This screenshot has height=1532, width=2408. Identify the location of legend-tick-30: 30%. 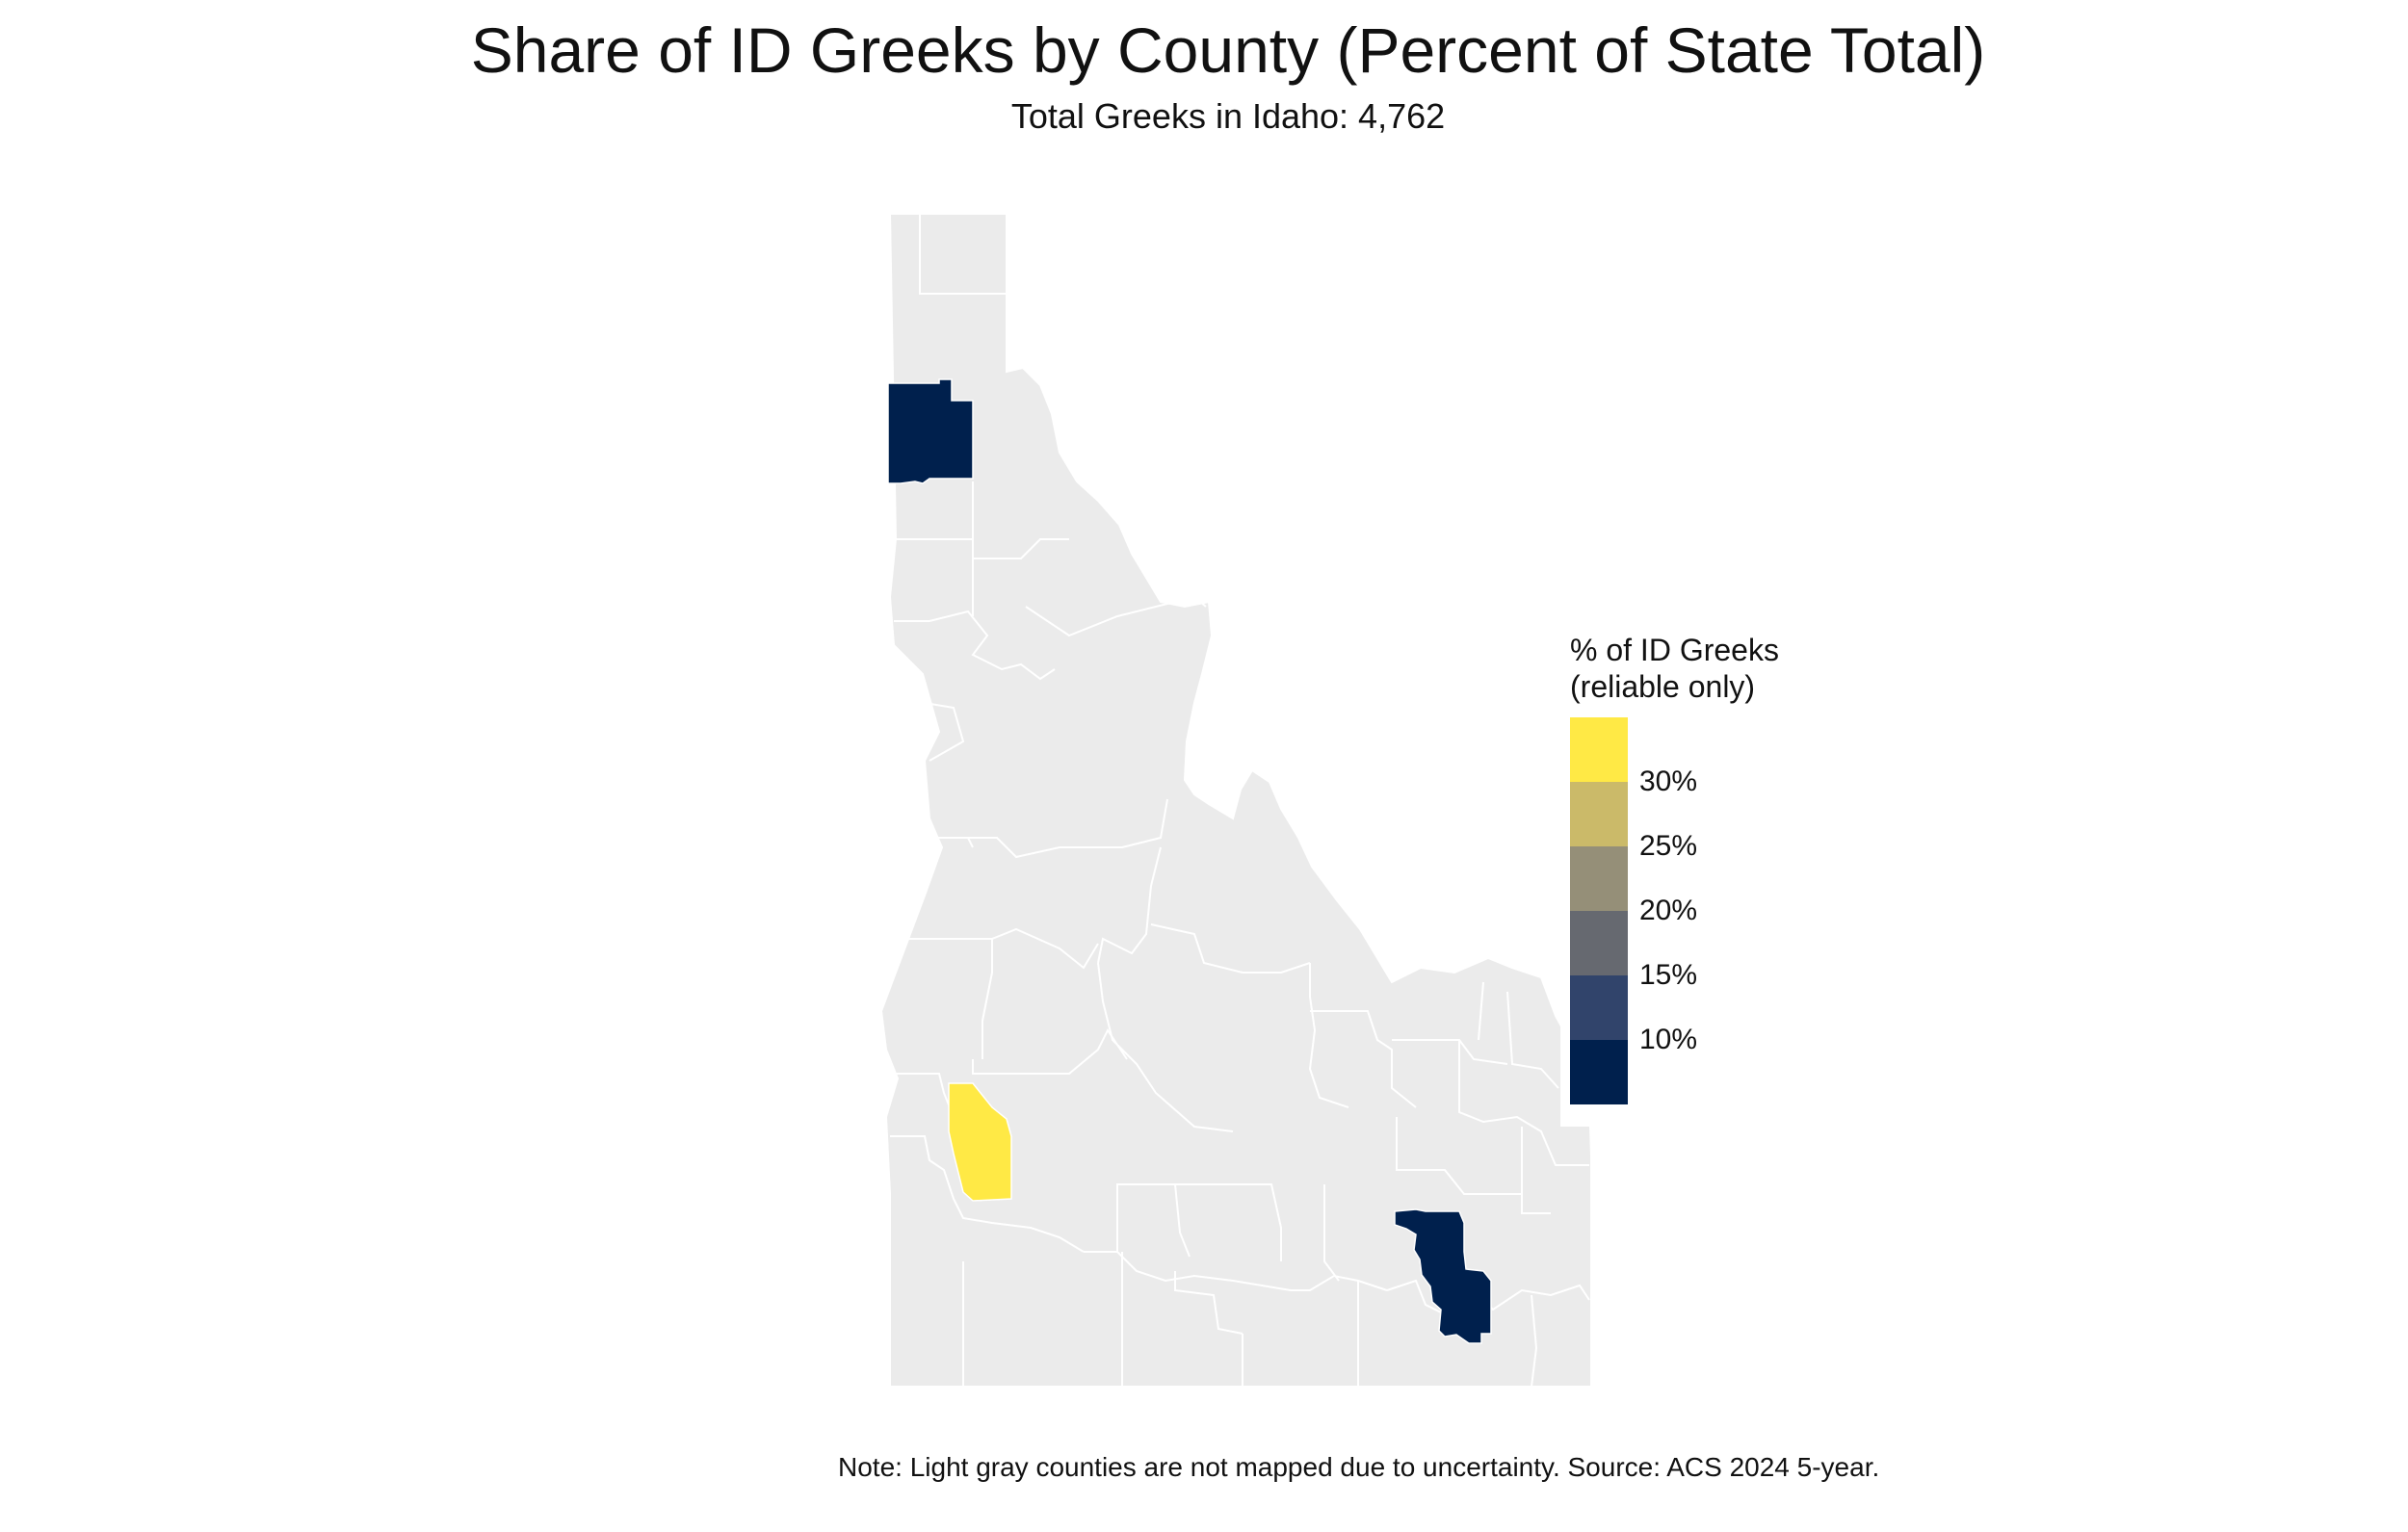
(1668, 781).